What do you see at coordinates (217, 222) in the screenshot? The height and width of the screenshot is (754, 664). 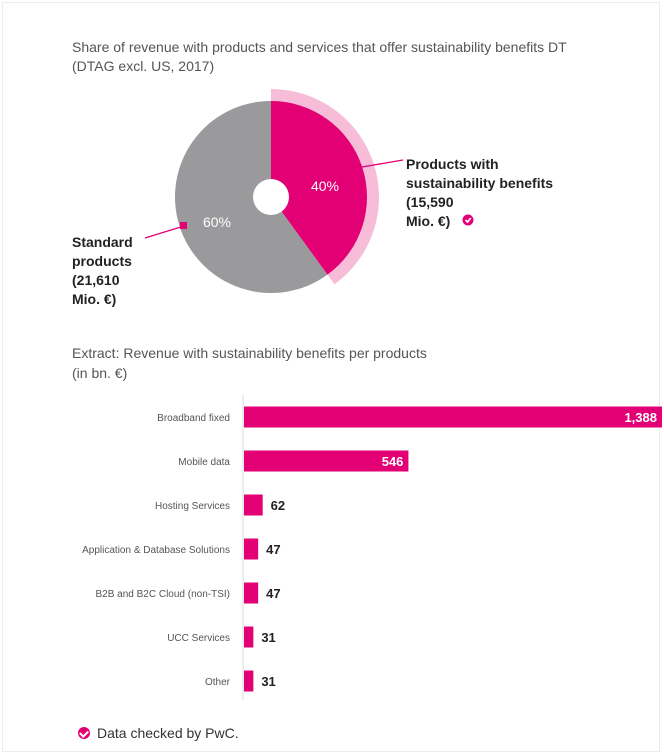 I see `pie-percent-label-1: 60%` at bounding box center [217, 222].